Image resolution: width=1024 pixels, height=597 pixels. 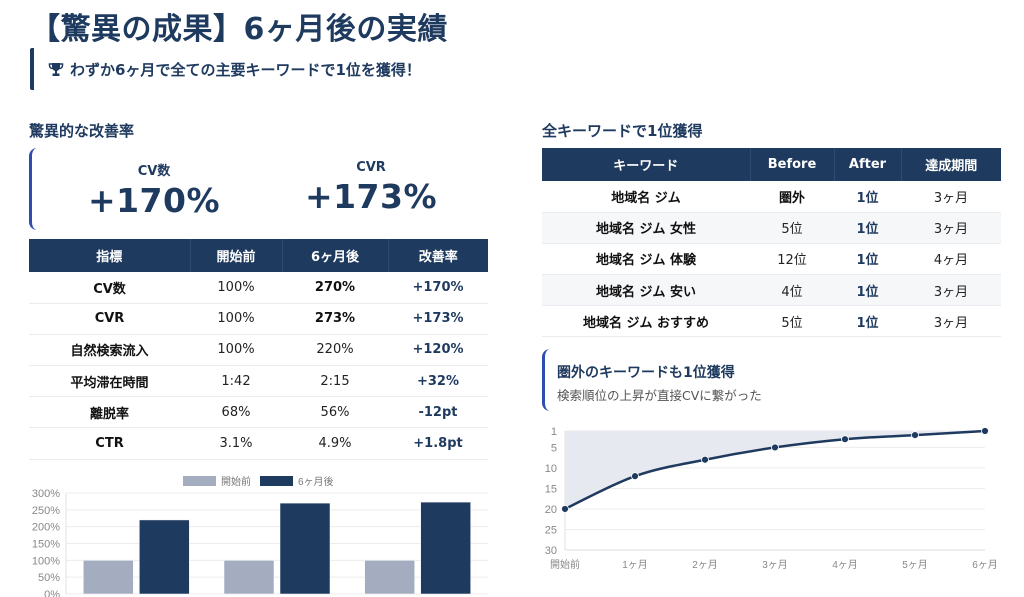 I want to click on table-header-row: キーワード Before After 達成期間, so click(x=771, y=164).